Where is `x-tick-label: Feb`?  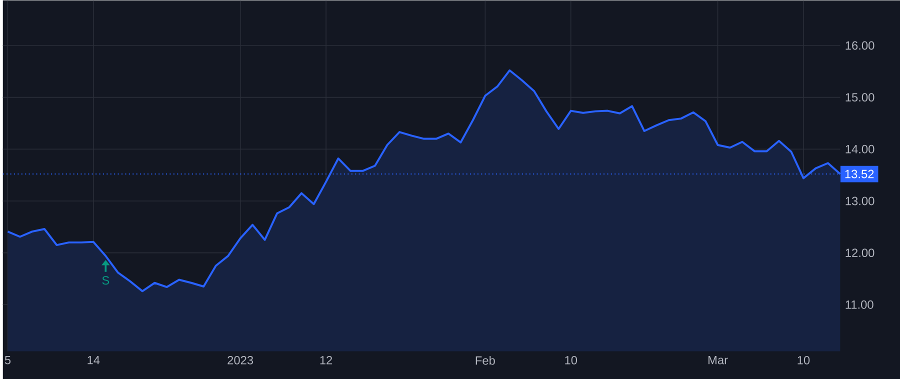
x-tick-label: Feb is located at coordinates (485, 360).